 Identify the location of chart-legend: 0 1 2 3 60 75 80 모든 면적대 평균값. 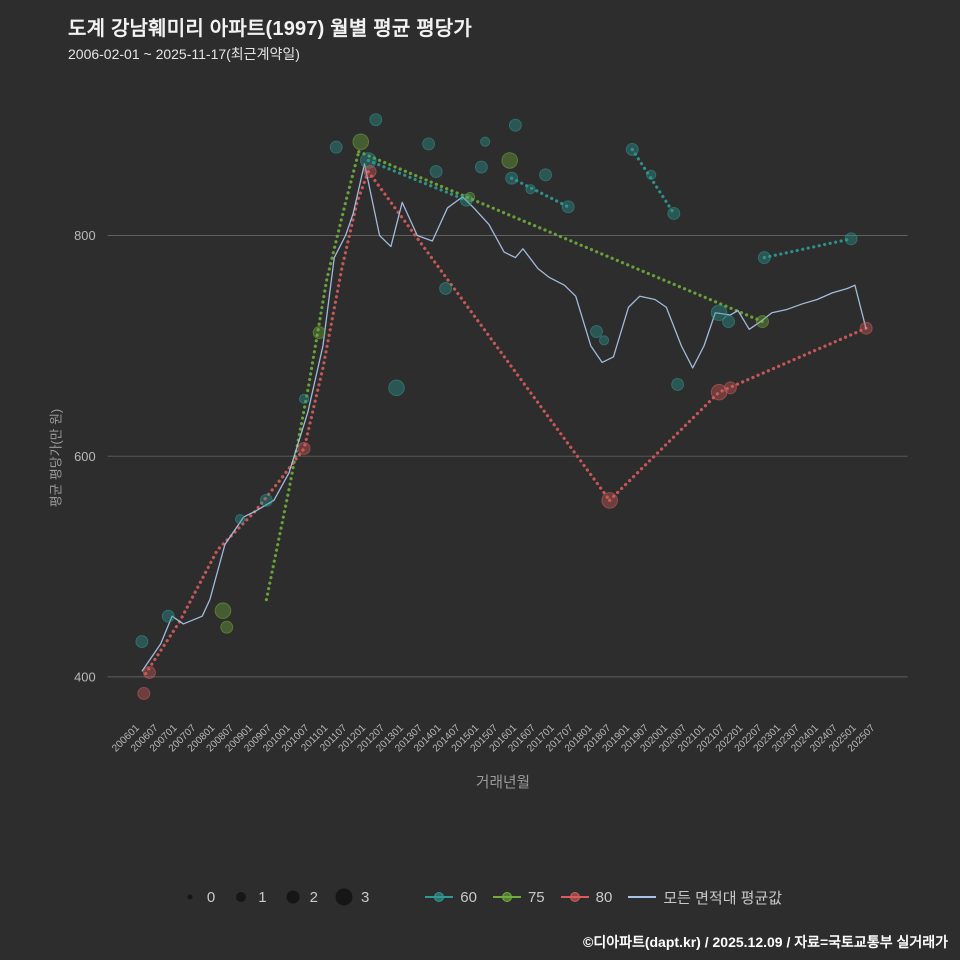
(480, 897).